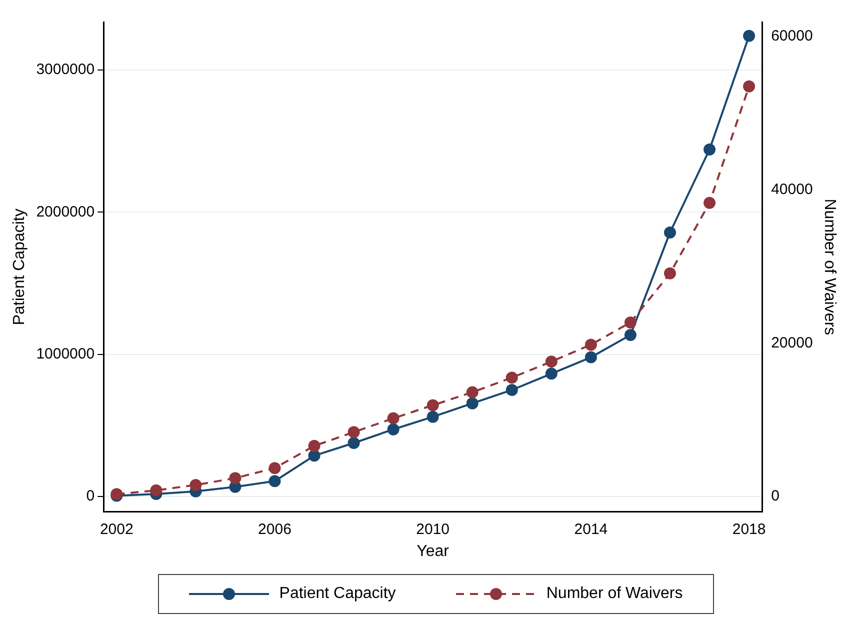 This screenshot has width=849, height=620. I want to click on y2-axis-title: Number of Waivers, so click(829, 267).